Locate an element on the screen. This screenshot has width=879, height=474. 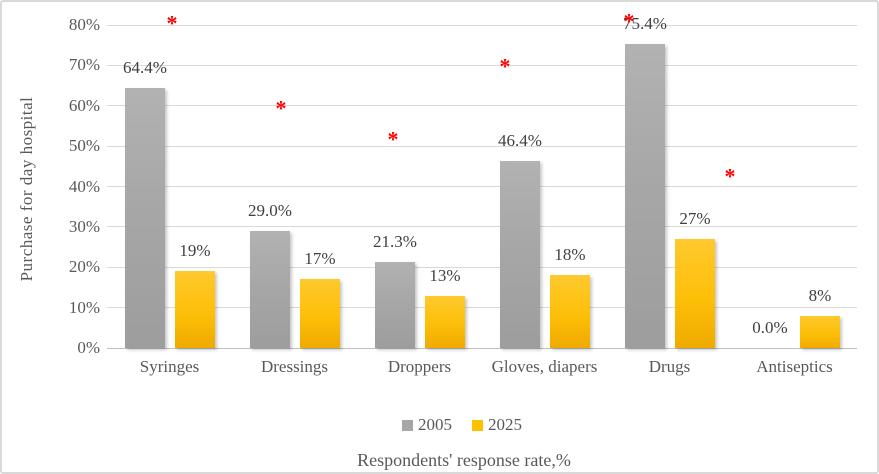
legend-item-2005: 2005 is located at coordinates (427, 425).